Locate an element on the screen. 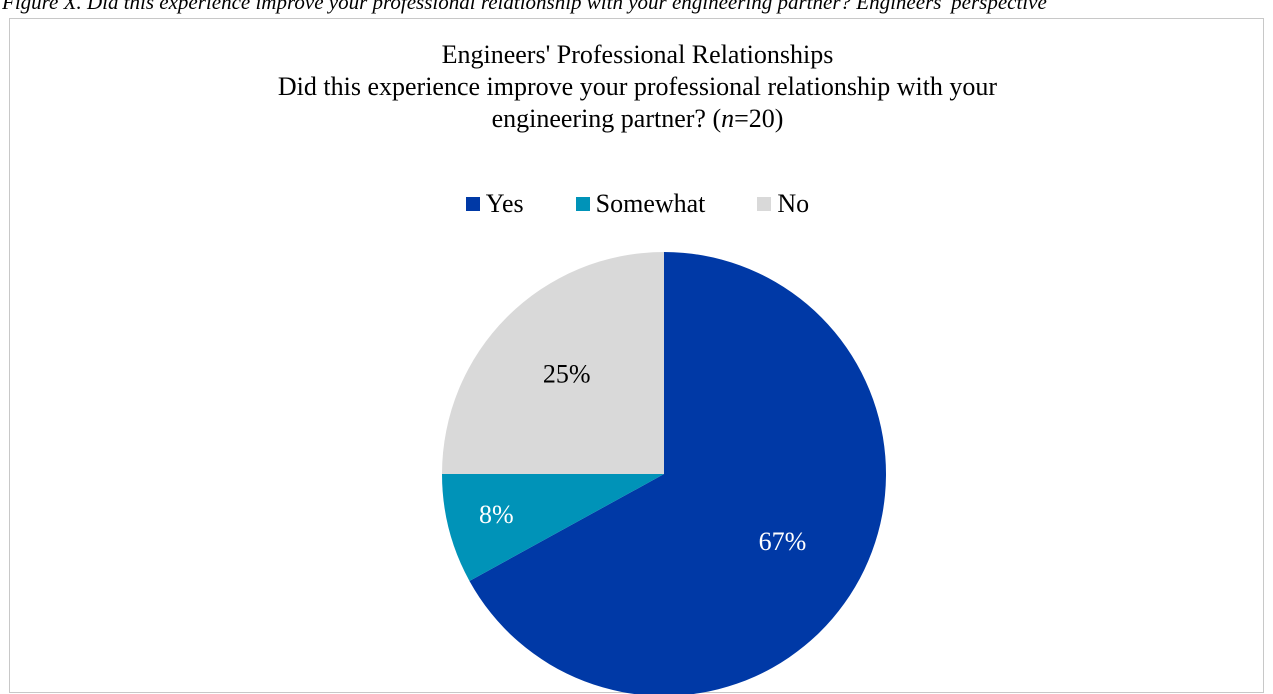 The height and width of the screenshot is (694, 1273). legend: Yes Somewhat No is located at coordinates (637, 204).